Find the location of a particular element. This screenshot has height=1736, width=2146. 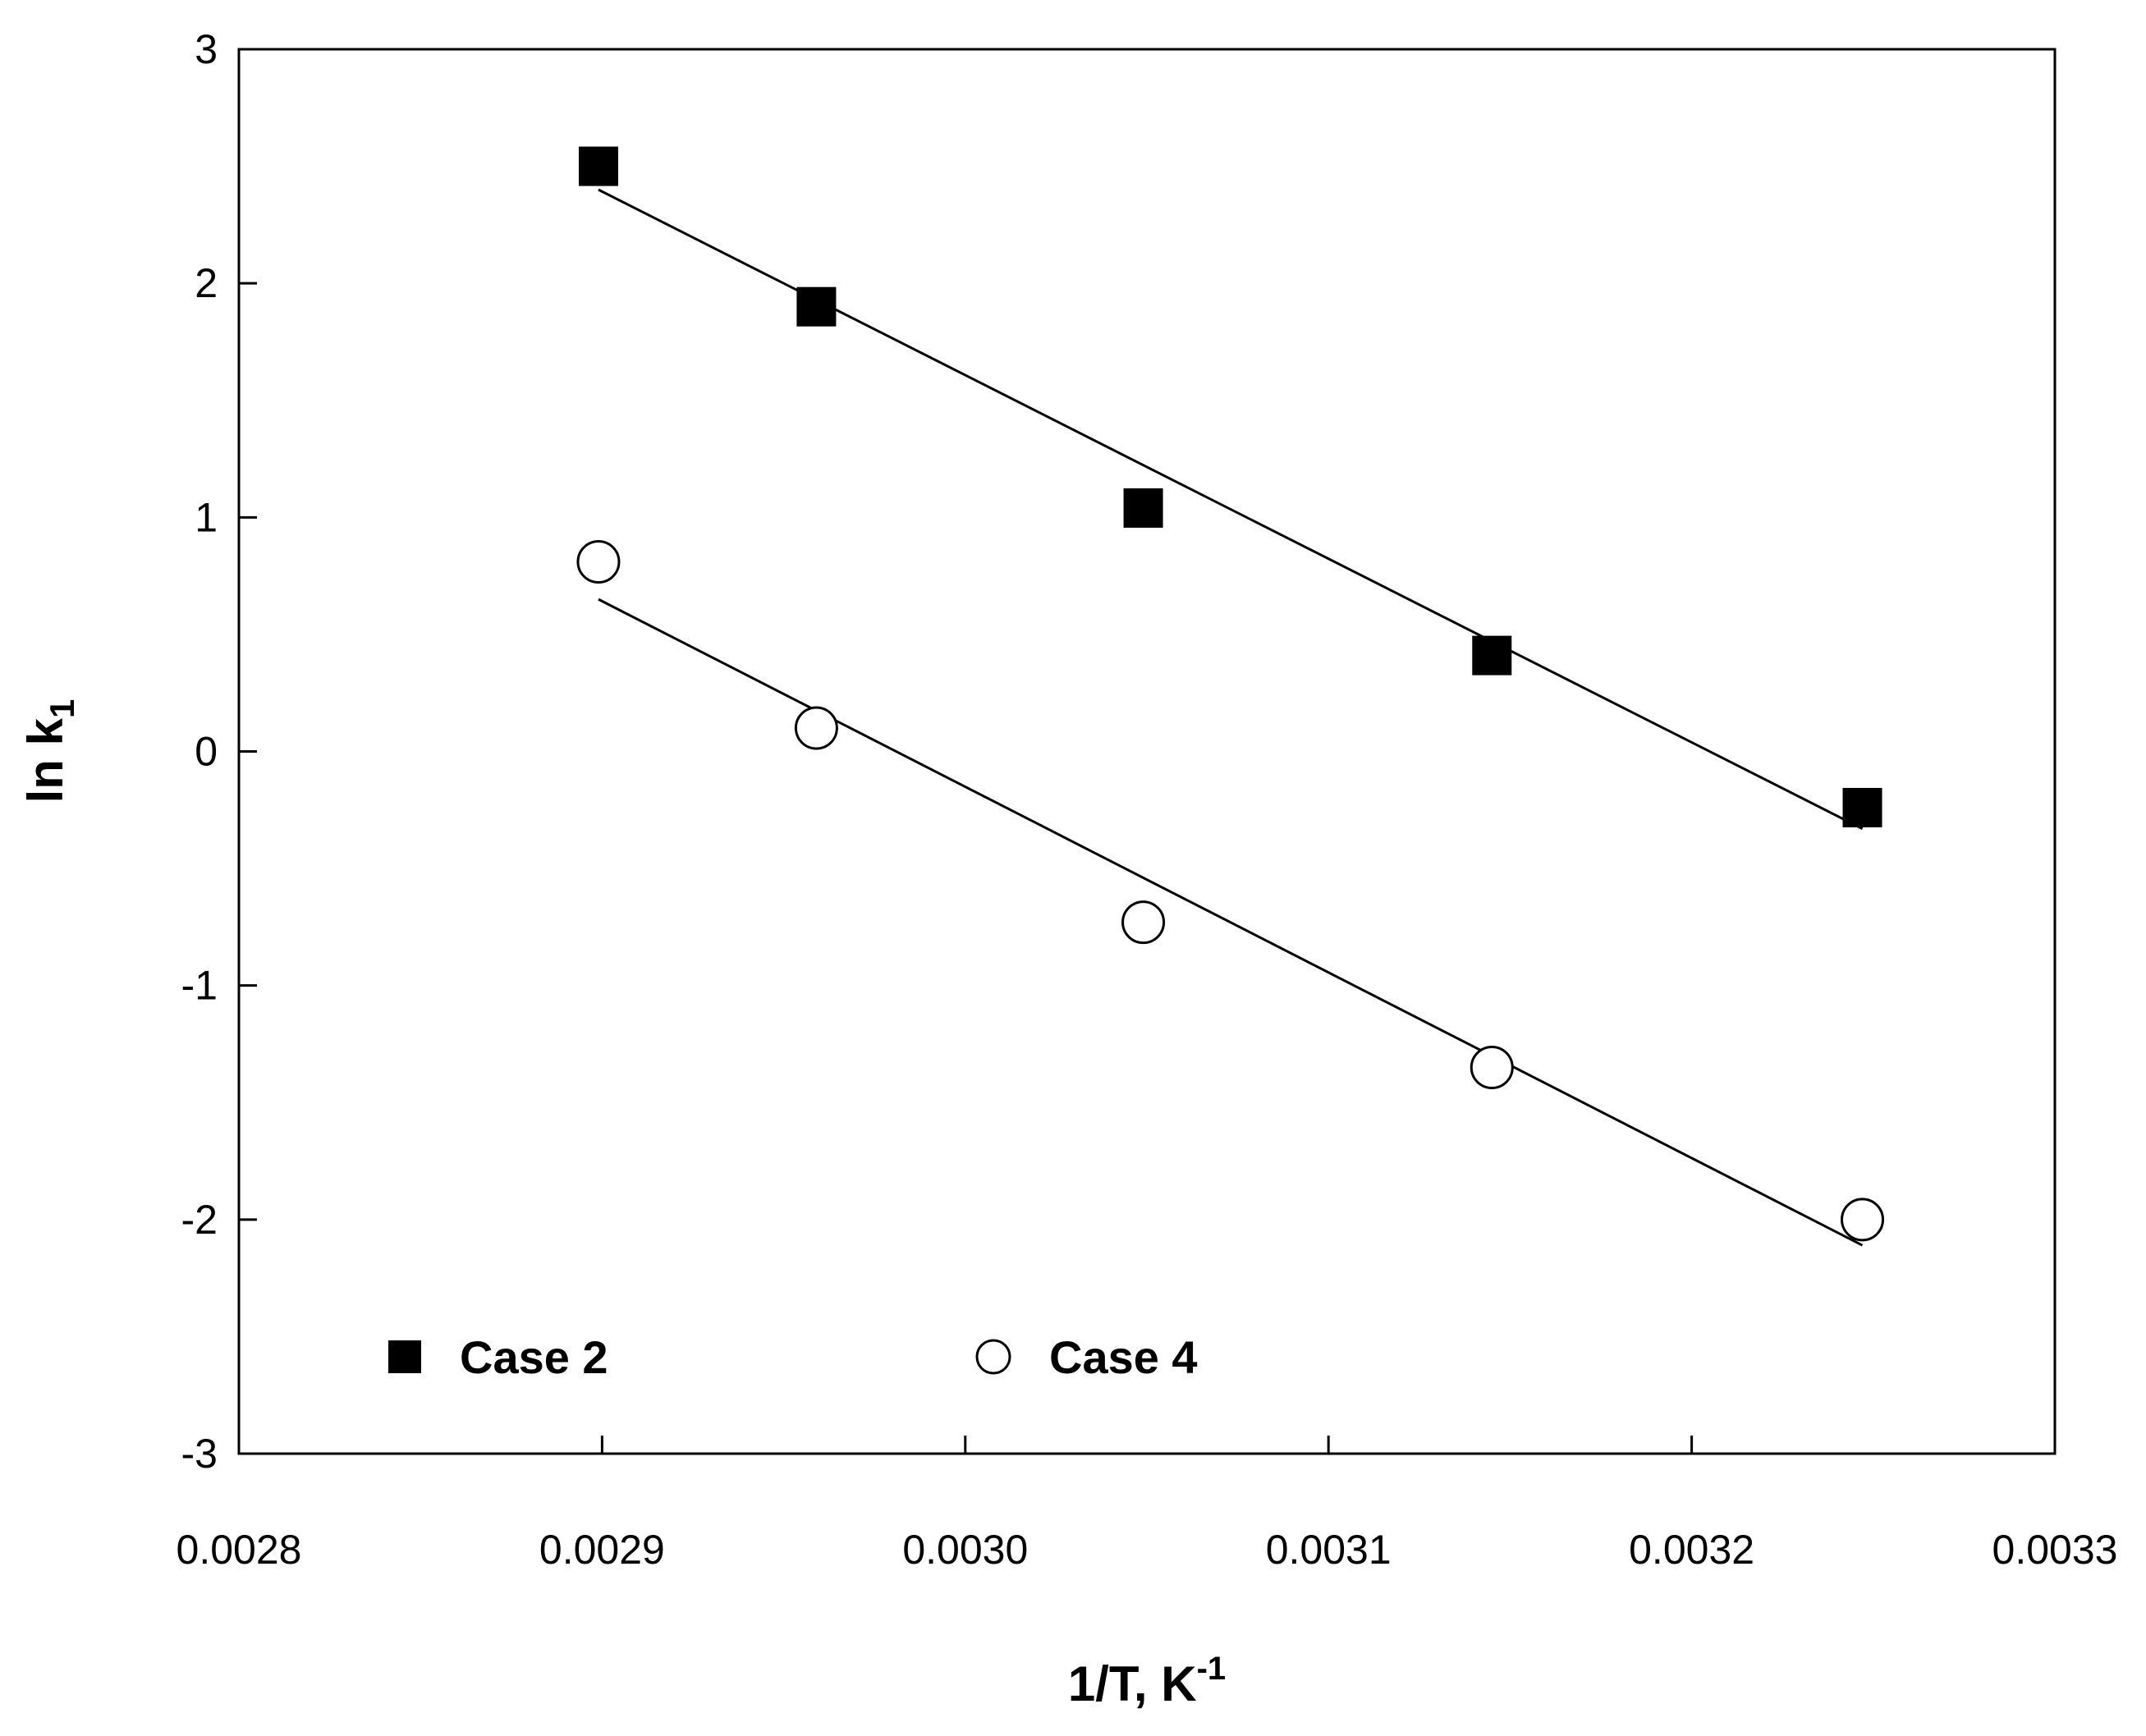

legend-label-case-2: Case 2 is located at coordinates (534, 1357).